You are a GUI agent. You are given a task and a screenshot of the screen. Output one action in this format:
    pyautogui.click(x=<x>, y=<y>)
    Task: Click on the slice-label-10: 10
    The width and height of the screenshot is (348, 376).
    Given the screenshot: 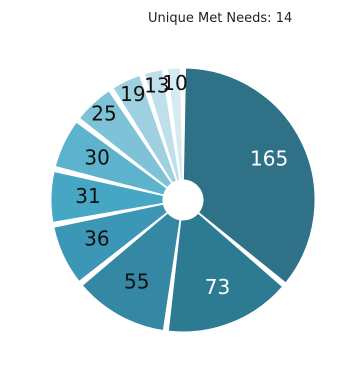 What is the action you would take?
    pyautogui.click(x=174, y=83)
    